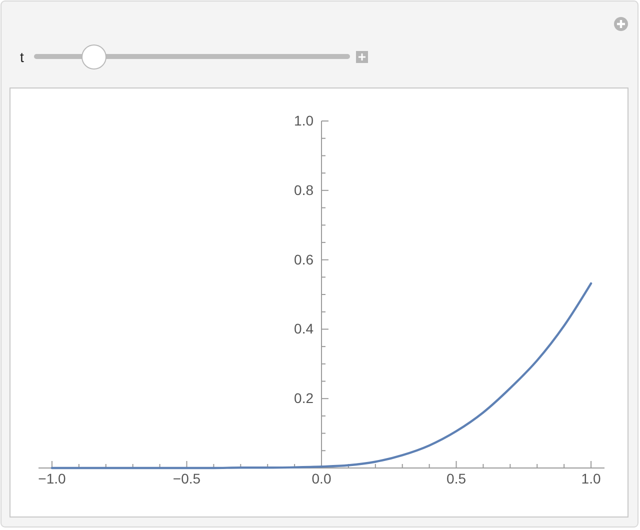 The image size is (640, 530). I want to click on y-tick-label: 0.8, so click(304, 190).